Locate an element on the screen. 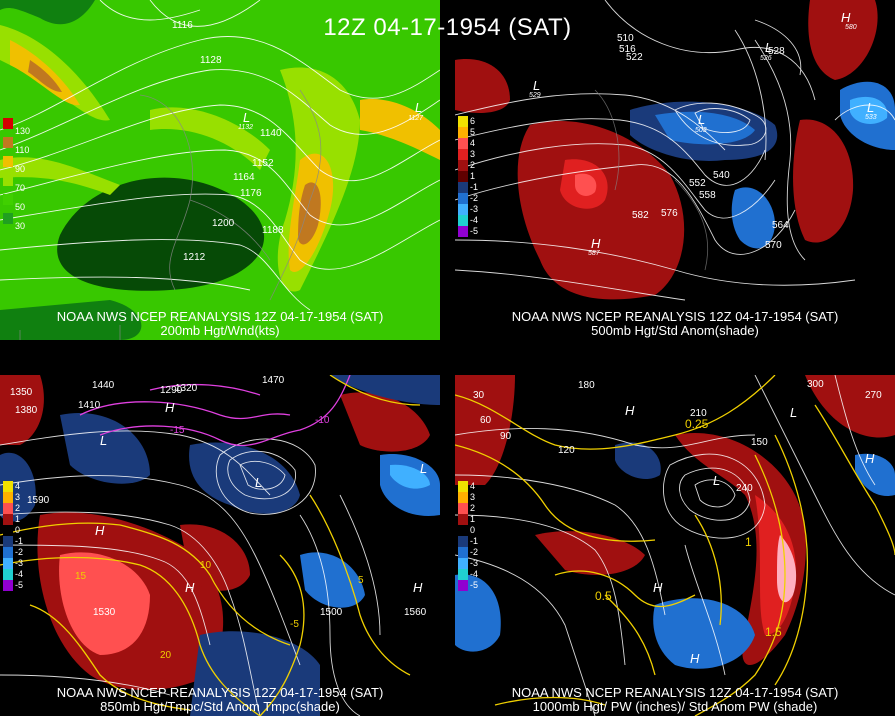 This screenshot has width=895, height=716. legend-label: 70 is located at coordinates (20, 188).